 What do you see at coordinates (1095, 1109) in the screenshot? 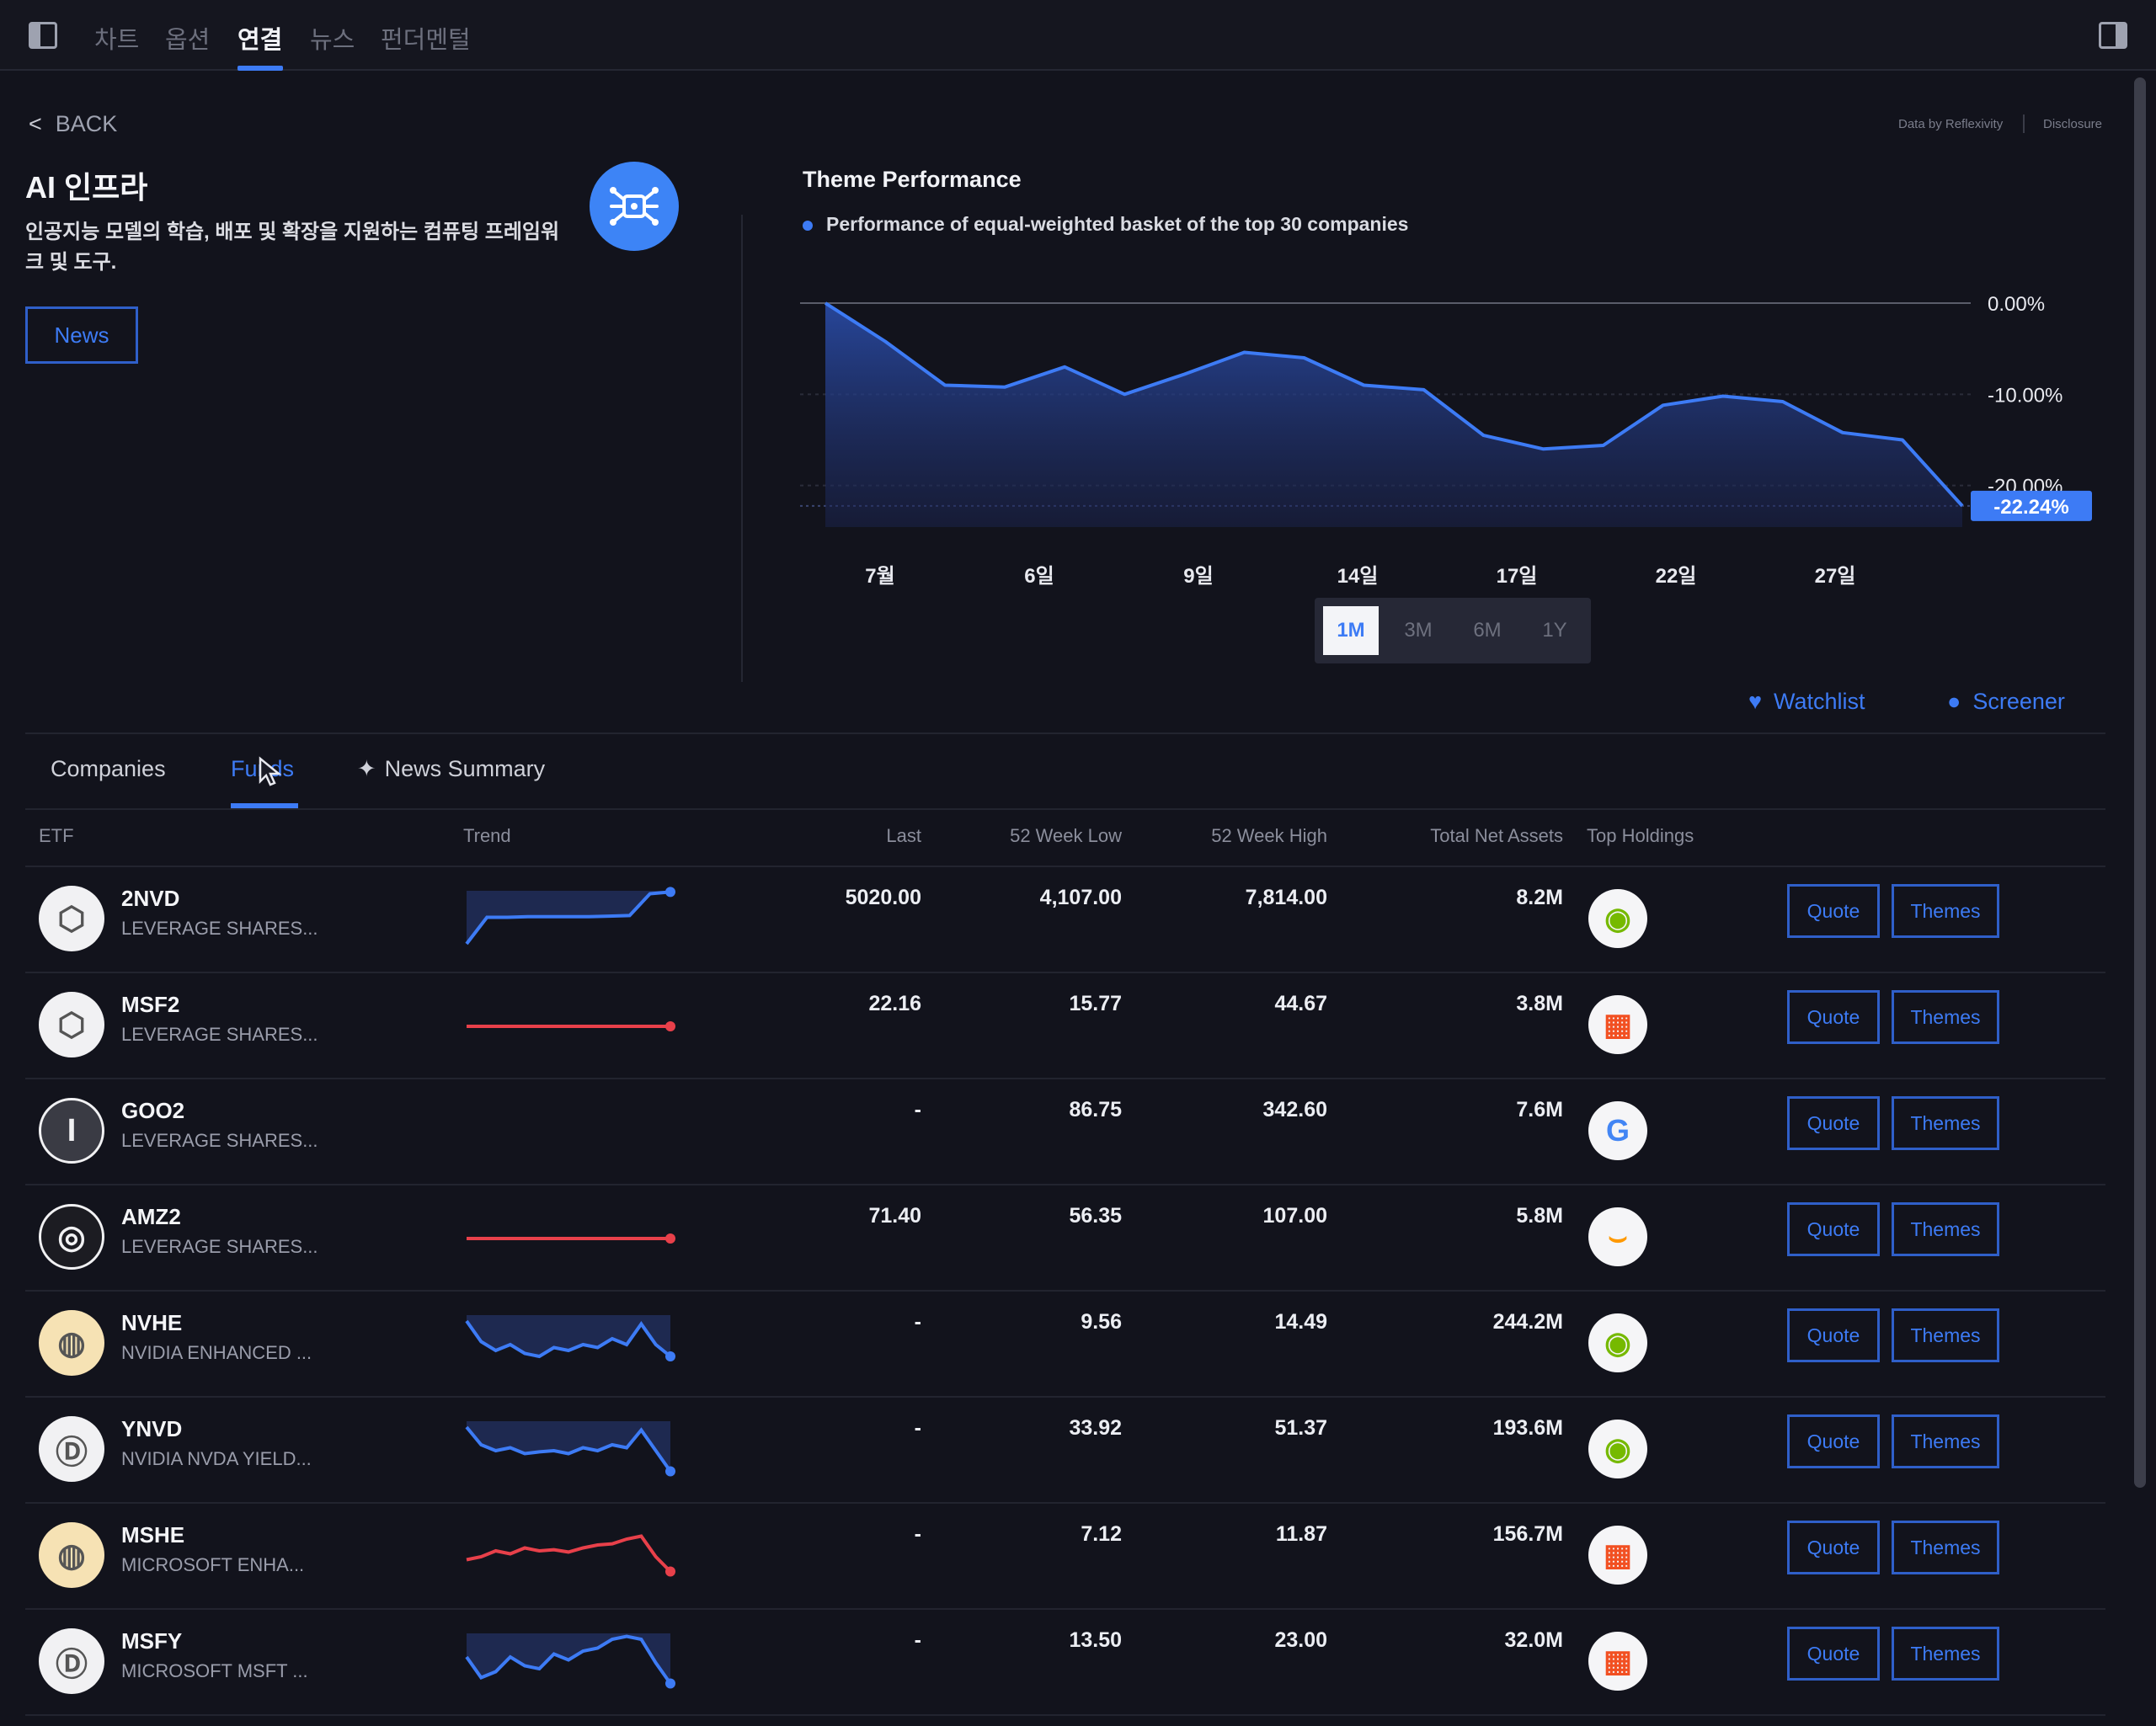
I see `52-week-low: 86.75` at bounding box center [1095, 1109].